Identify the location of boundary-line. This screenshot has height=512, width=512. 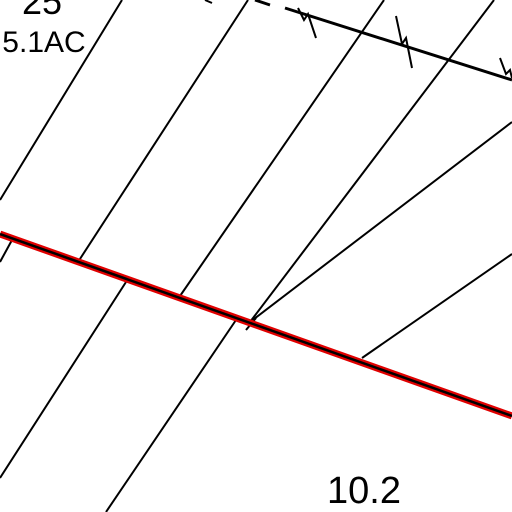
(398, 44).